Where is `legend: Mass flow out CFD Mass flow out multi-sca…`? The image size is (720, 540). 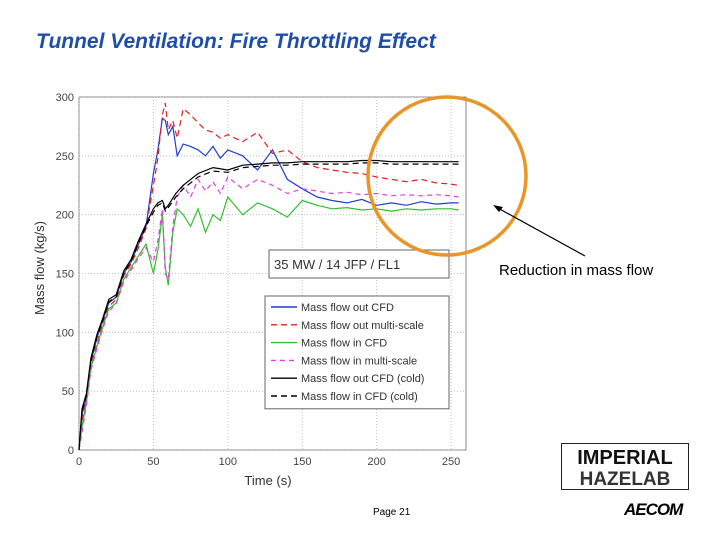
legend: Mass flow out CFD Mass flow out multi-sca… is located at coordinates (357, 352).